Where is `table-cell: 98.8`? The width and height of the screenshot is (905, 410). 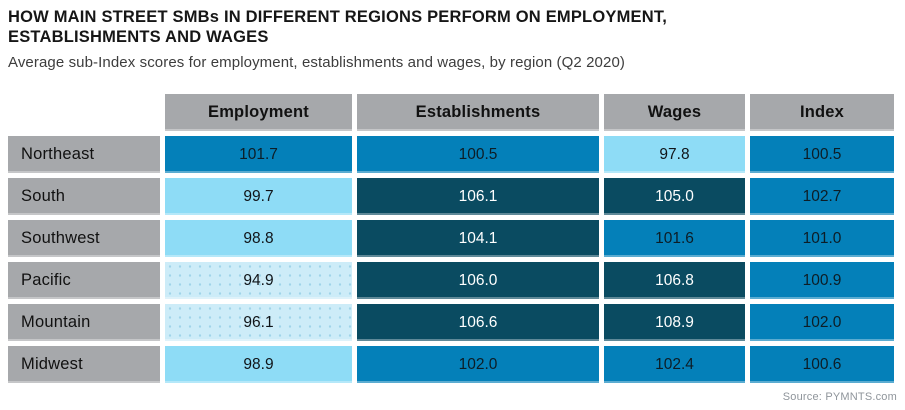
table-cell: 98.8 is located at coordinates (258, 239).